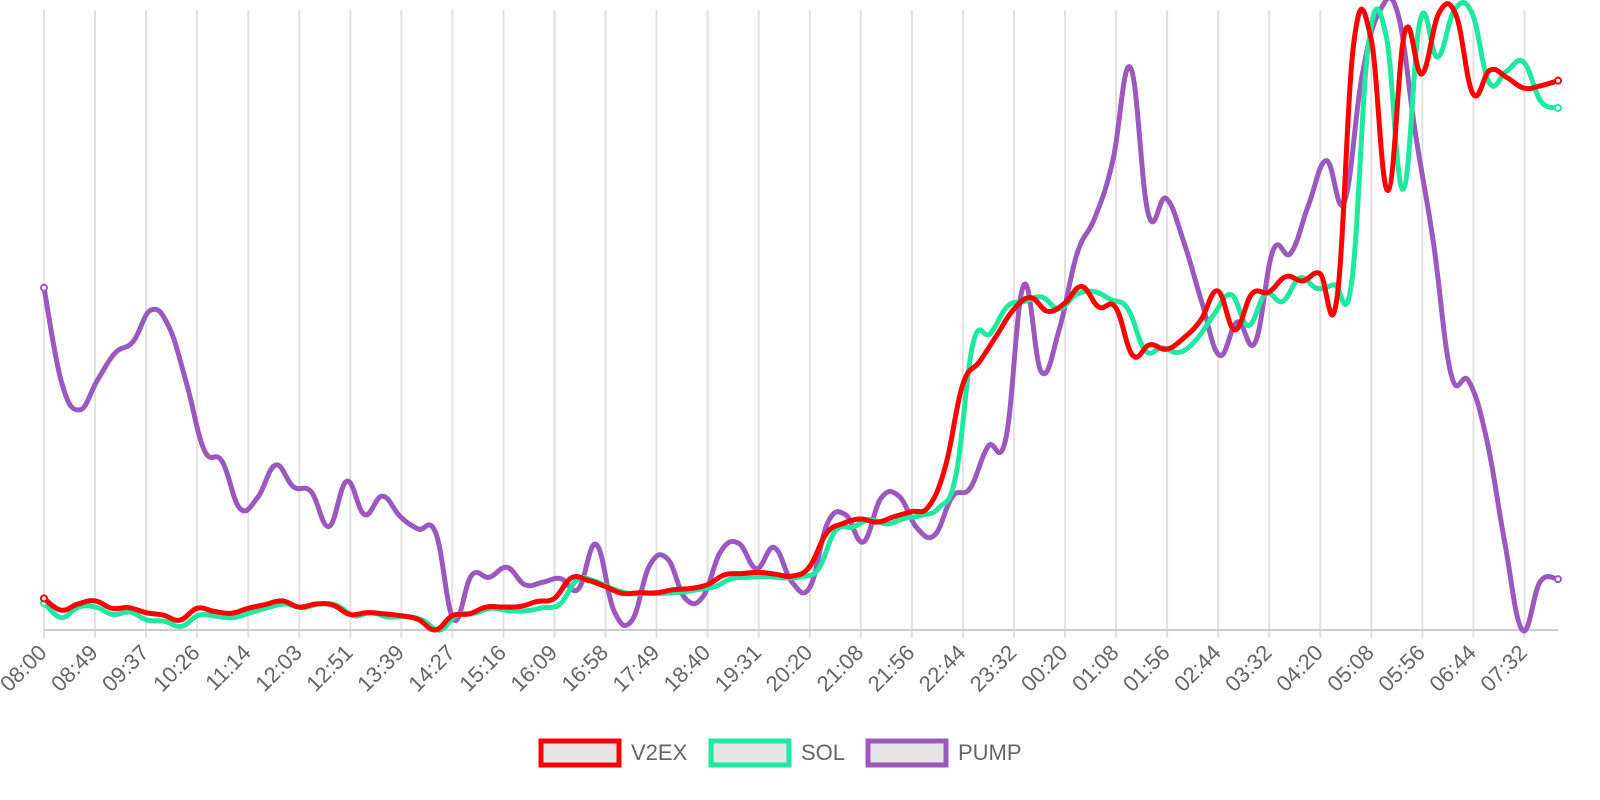  I want to click on x-tick-label: 21:08, so click(840, 668).